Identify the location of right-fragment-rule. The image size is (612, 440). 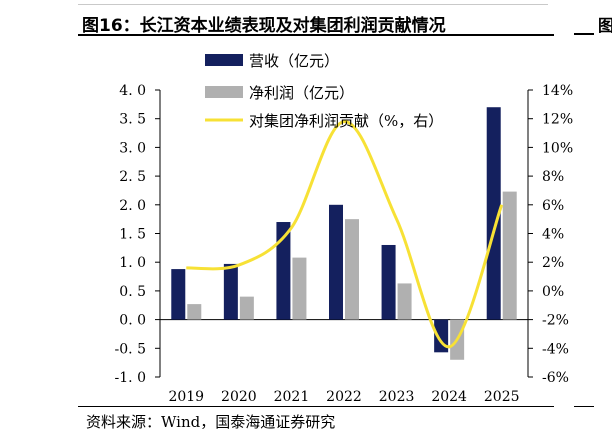
(584, 34).